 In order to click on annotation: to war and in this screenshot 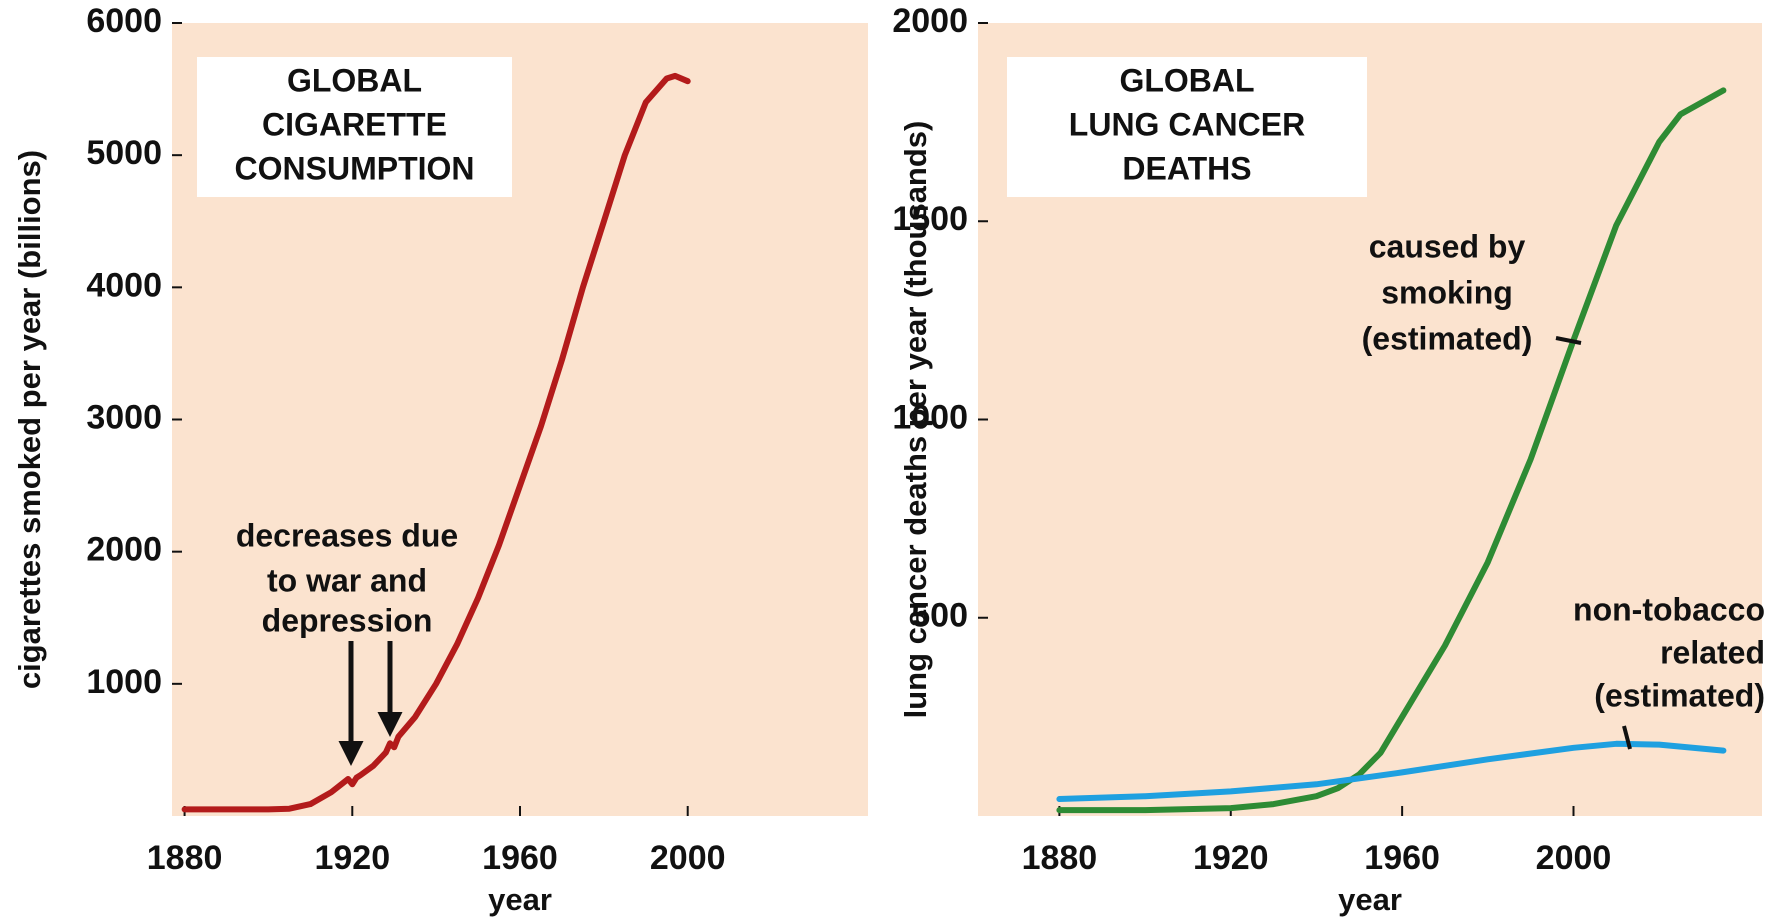, I will do `click(347, 580)`.